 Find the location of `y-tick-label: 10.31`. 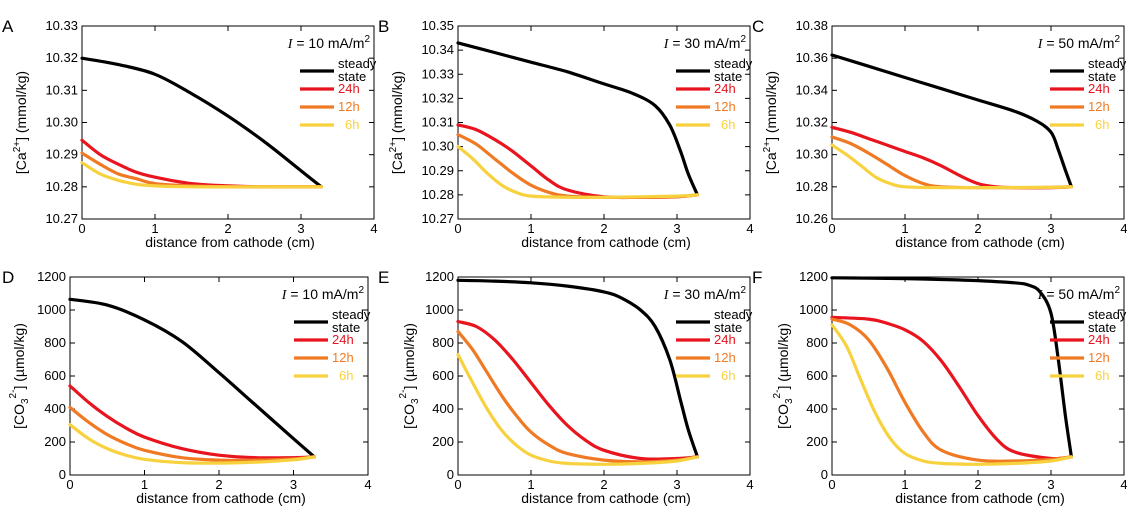

y-tick-label: 10.31 is located at coordinates (437, 122).